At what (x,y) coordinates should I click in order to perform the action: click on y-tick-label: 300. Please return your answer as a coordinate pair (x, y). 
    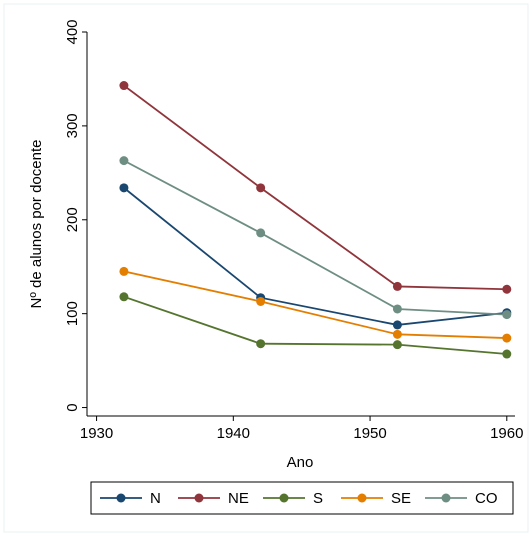
    Looking at the image, I should click on (72, 125).